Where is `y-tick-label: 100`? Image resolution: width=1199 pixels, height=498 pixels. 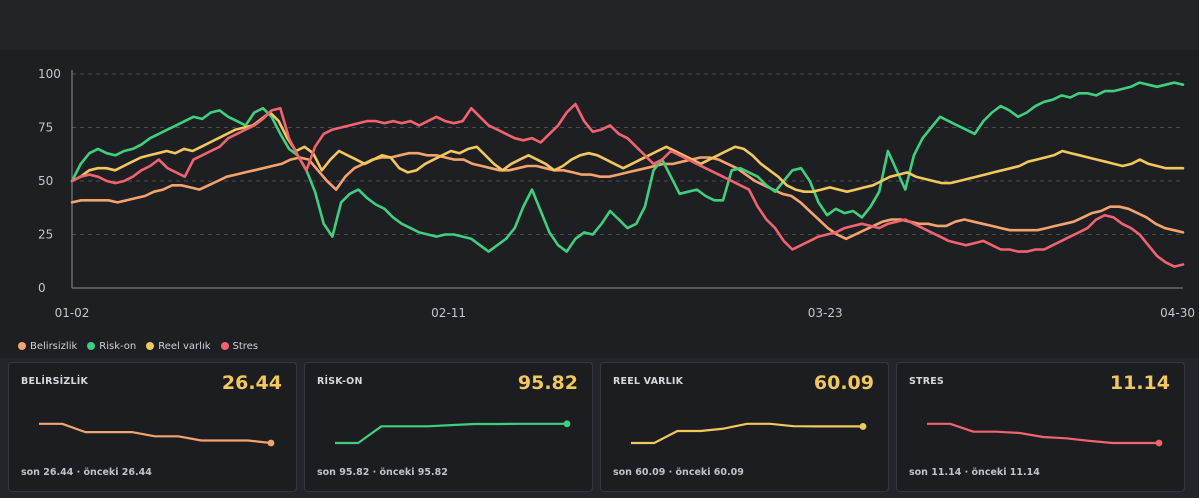
y-tick-label: 100 is located at coordinates (49, 74).